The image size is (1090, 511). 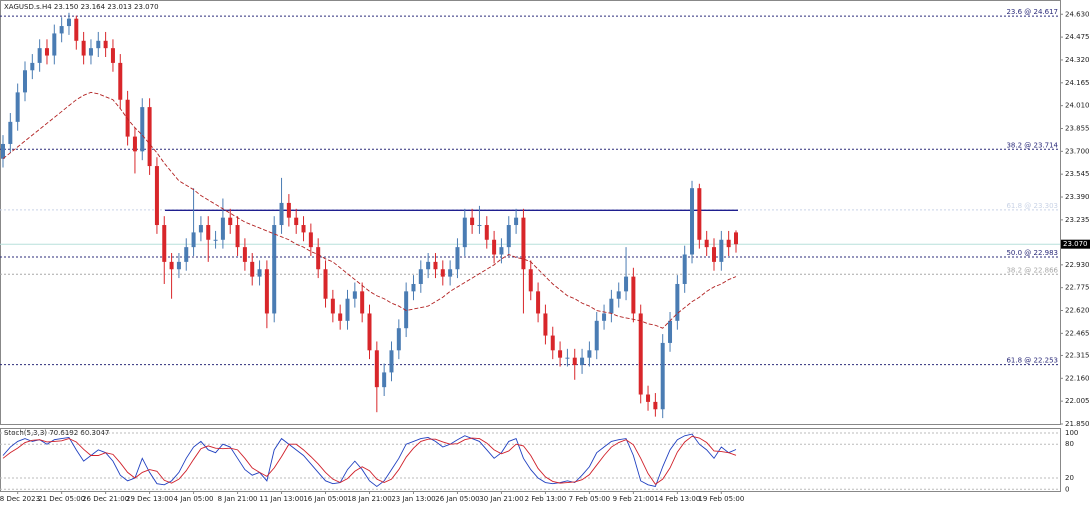 I want to click on y-tick-label: 22.775, so click(x=1077, y=288).